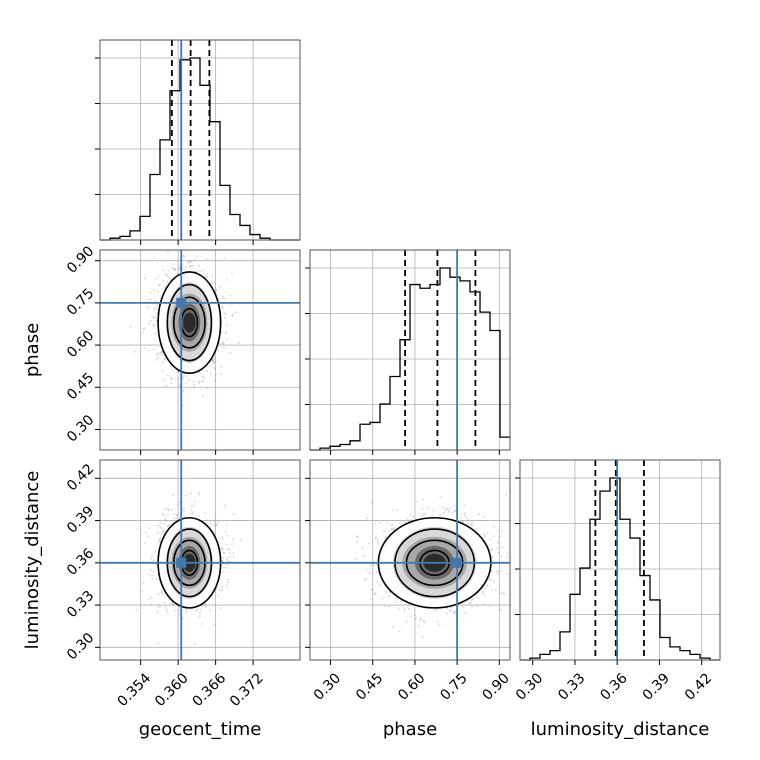 Image resolution: width=760 pixels, height=760 pixels. I want to click on truth-marker, so click(457, 562).